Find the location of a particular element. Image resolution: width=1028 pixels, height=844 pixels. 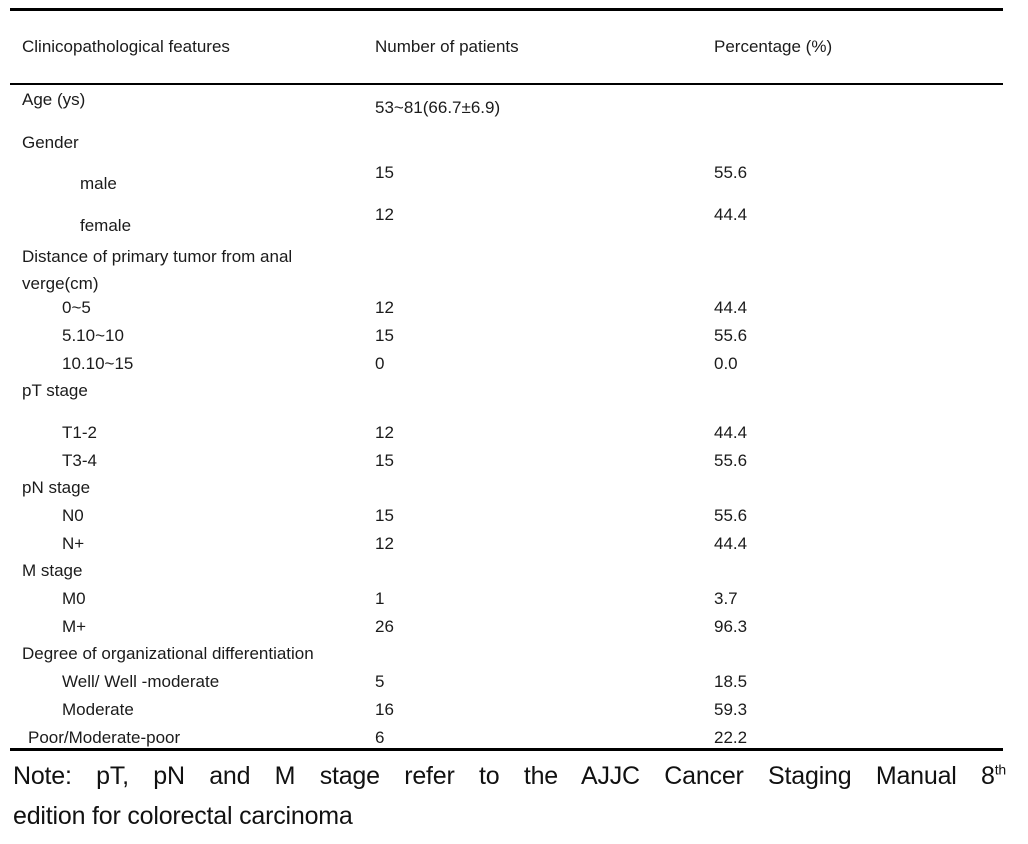

feature-label: Gender is located at coordinates (50, 142).